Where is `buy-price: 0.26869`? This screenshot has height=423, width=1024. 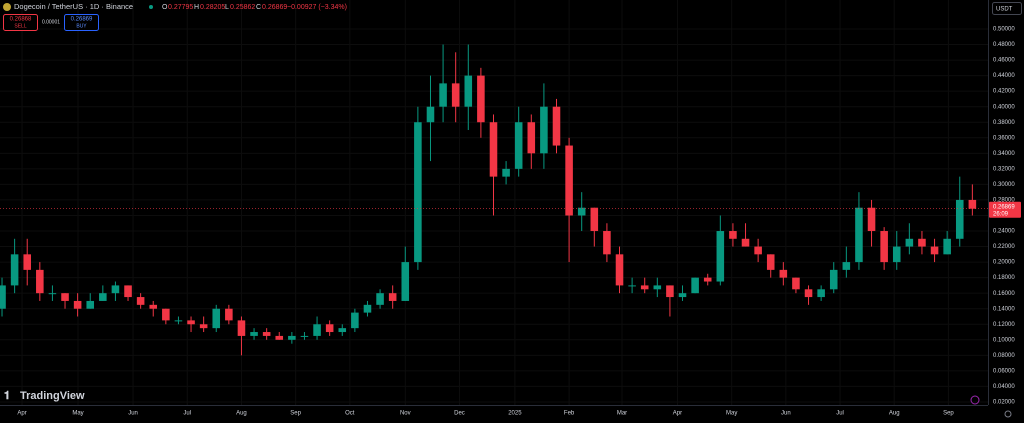 buy-price: 0.26869 is located at coordinates (82, 20).